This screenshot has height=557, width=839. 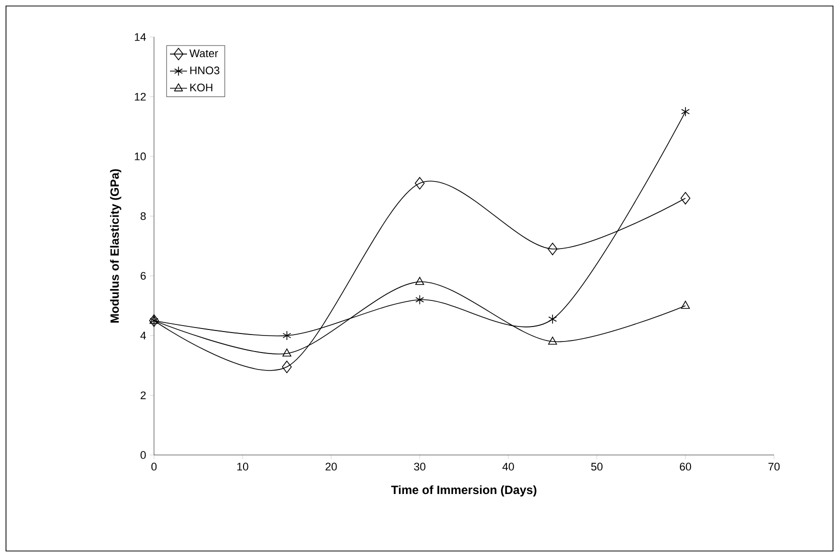 What do you see at coordinates (774, 466) in the screenshot?
I see `x-tick-label: 70` at bounding box center [774, 466].